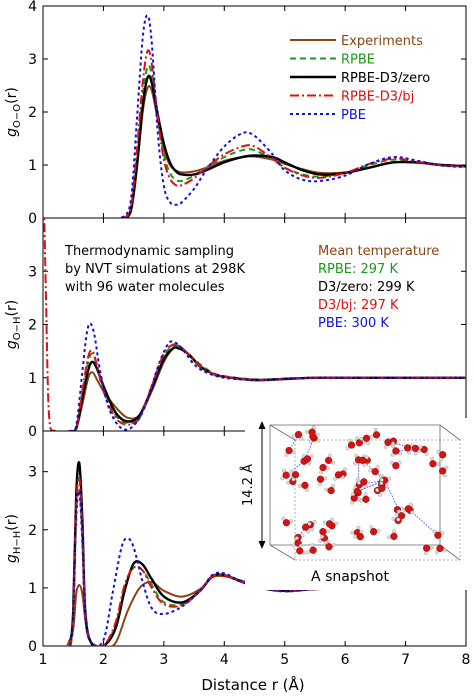  What do you see at coordinates (155, 269) in the screenshot?
I see `sampling-line-2: by NVT simulations at 298K` at bounding box center [155, 269].